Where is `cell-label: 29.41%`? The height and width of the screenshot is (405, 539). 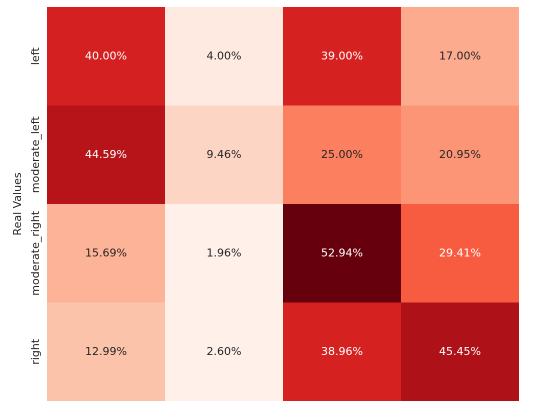 cell-label: 29.41% is located at coordinates (460, 252).